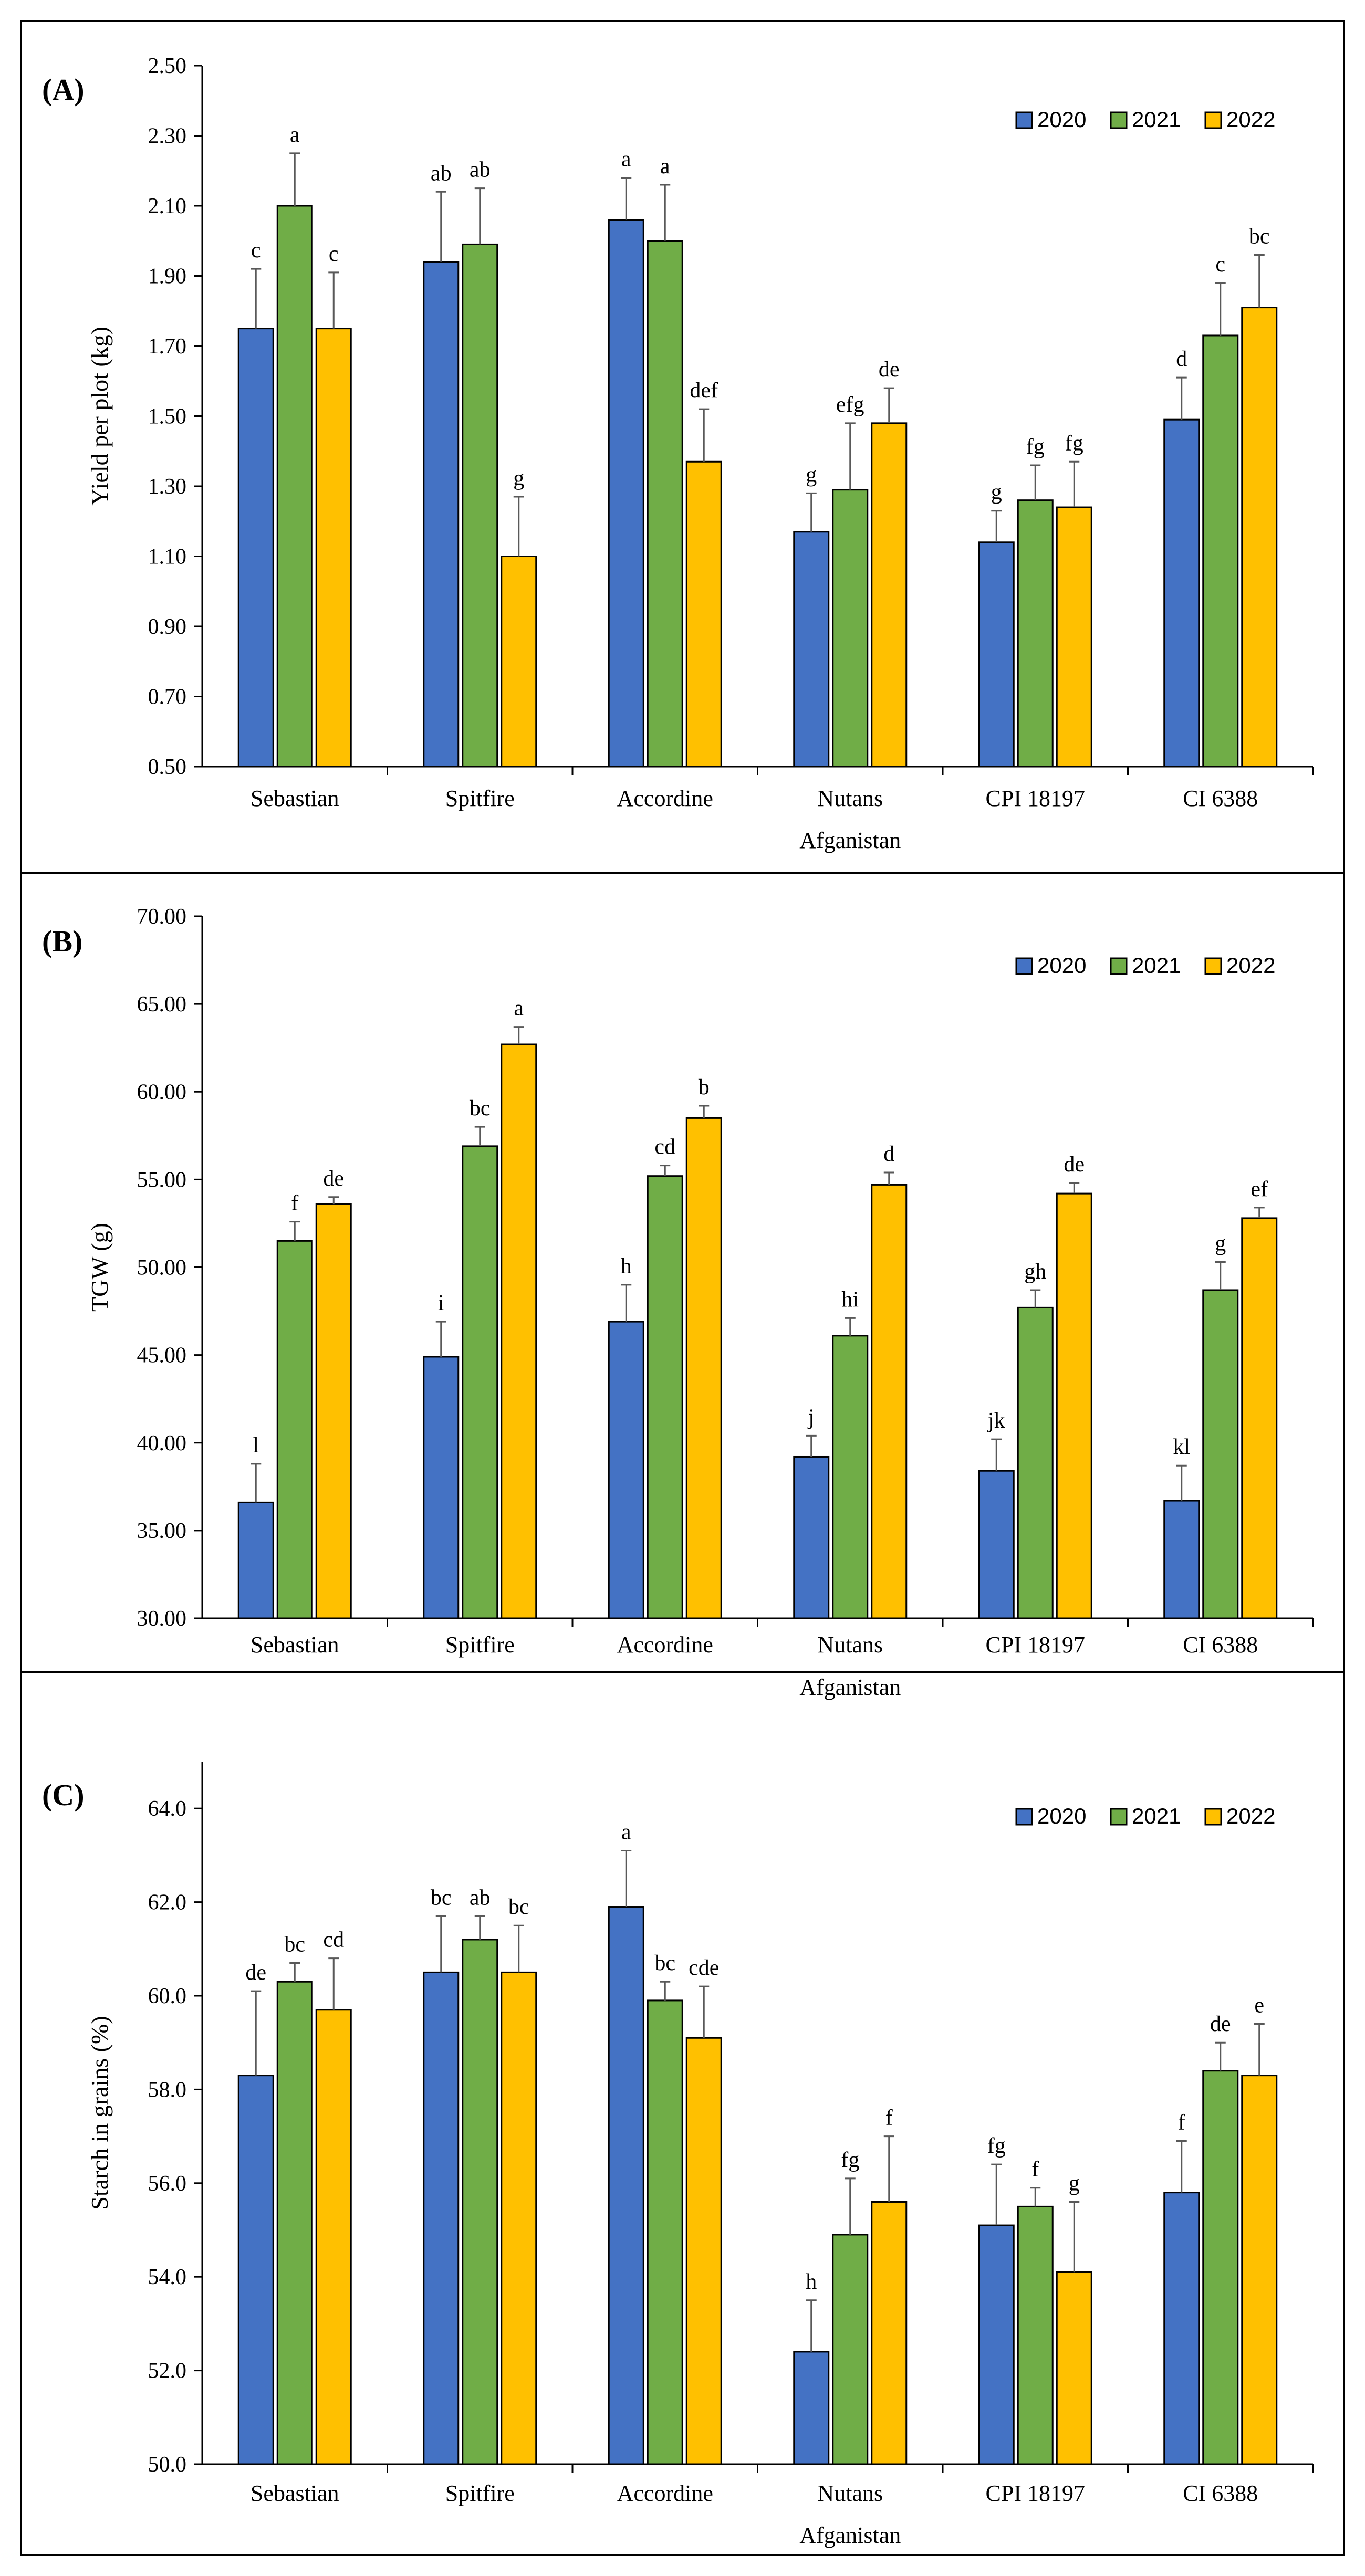 The width and height of the screenshot is (1365, 2576). Describe the element at coordinates (167, 206) in the screenshot. I see `y-tick-label: 2.10` at that location.